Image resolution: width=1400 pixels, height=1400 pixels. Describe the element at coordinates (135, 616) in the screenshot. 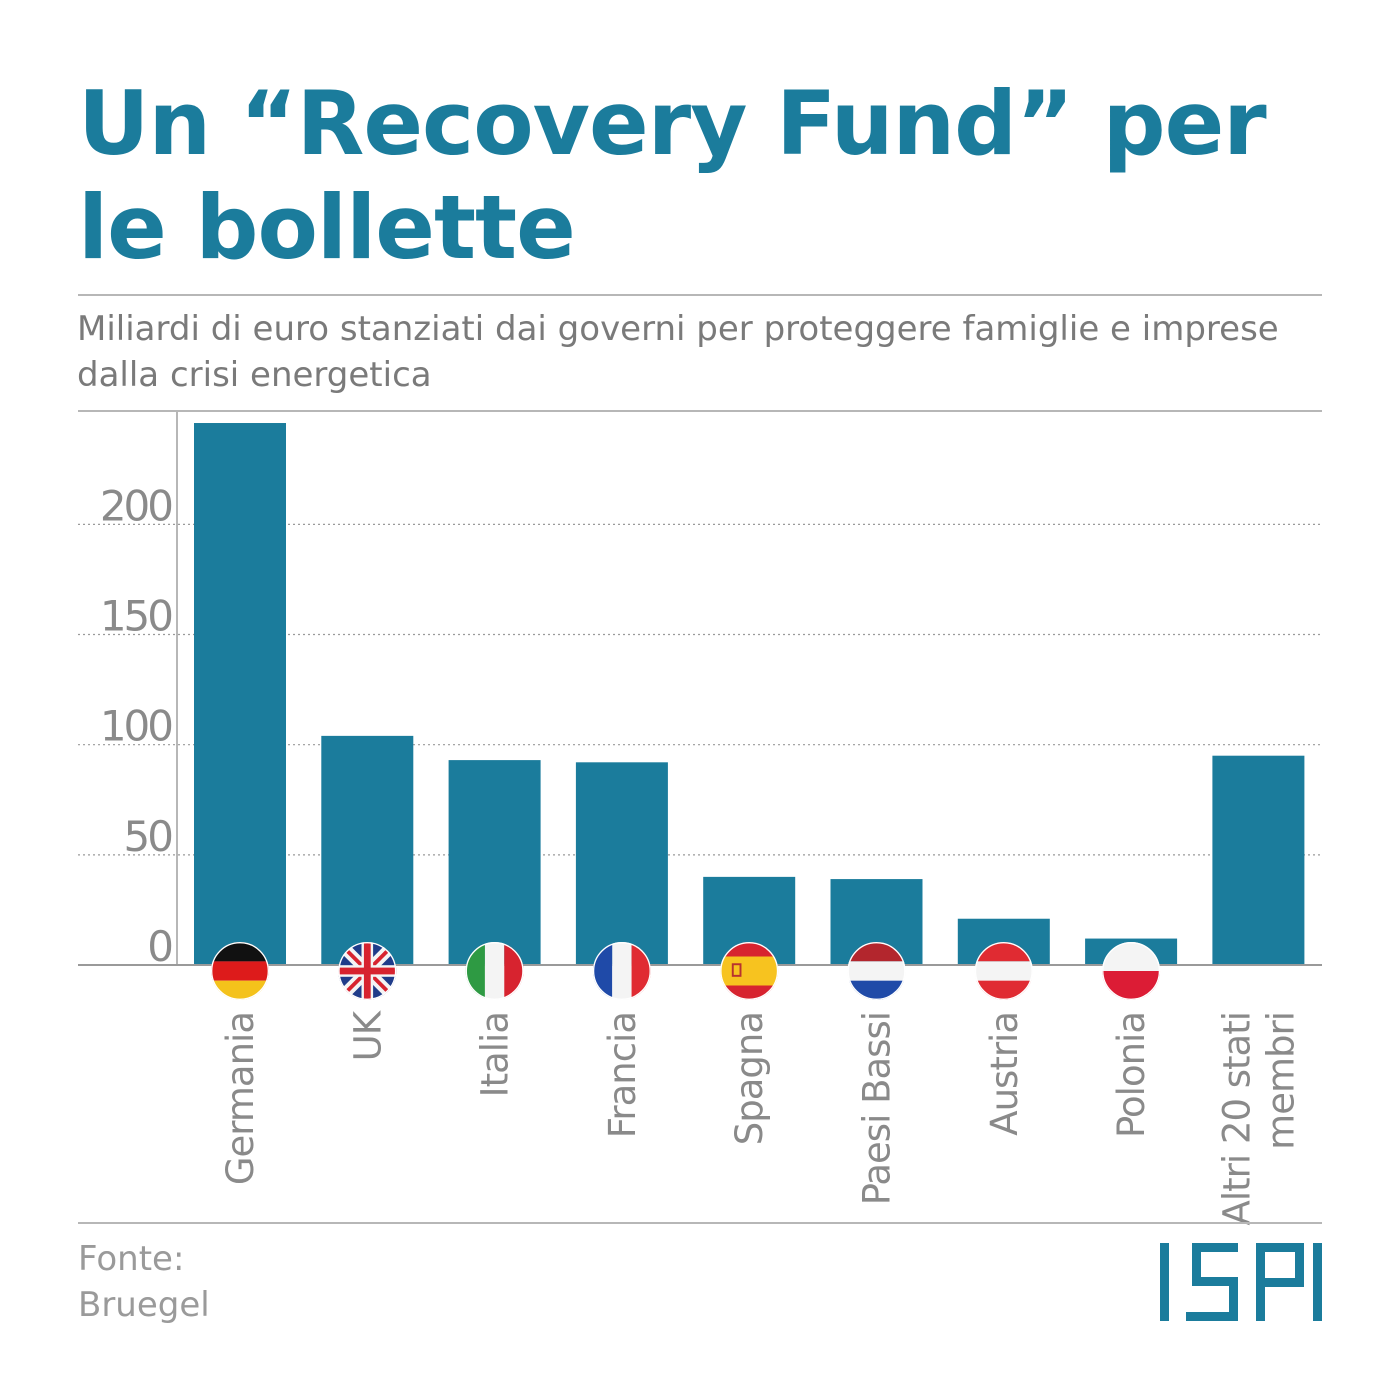

I see `y-tick-label: 150` at that location.